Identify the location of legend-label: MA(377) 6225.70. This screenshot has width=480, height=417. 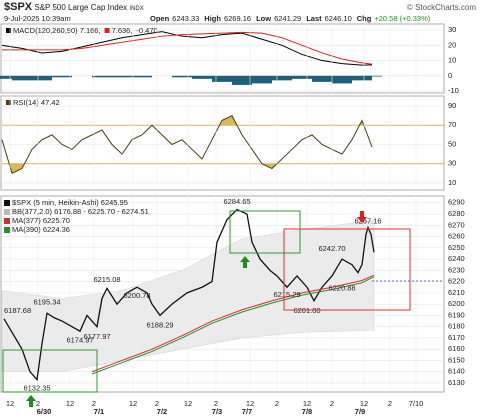
(41, 220).